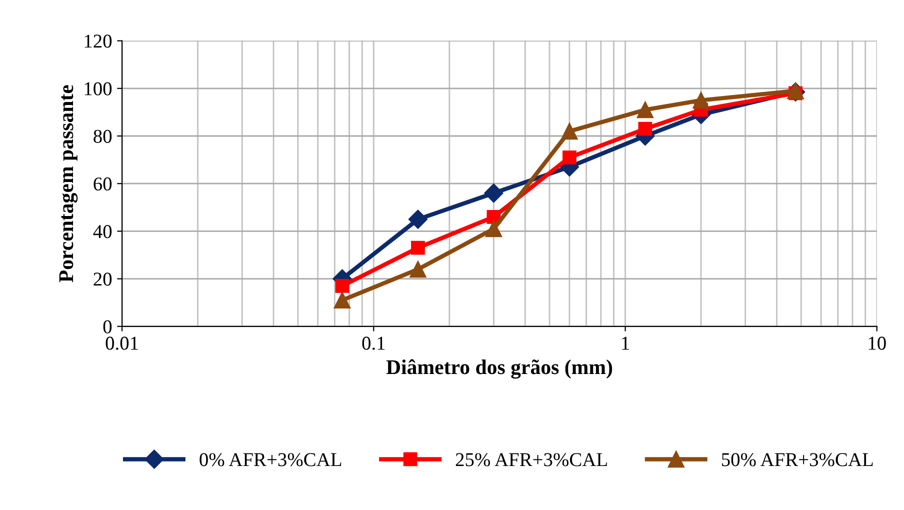 Image resolution: width=904 pixels, height=510 pixels. I want to click on y-tick-label: 100, so click(98, 89).